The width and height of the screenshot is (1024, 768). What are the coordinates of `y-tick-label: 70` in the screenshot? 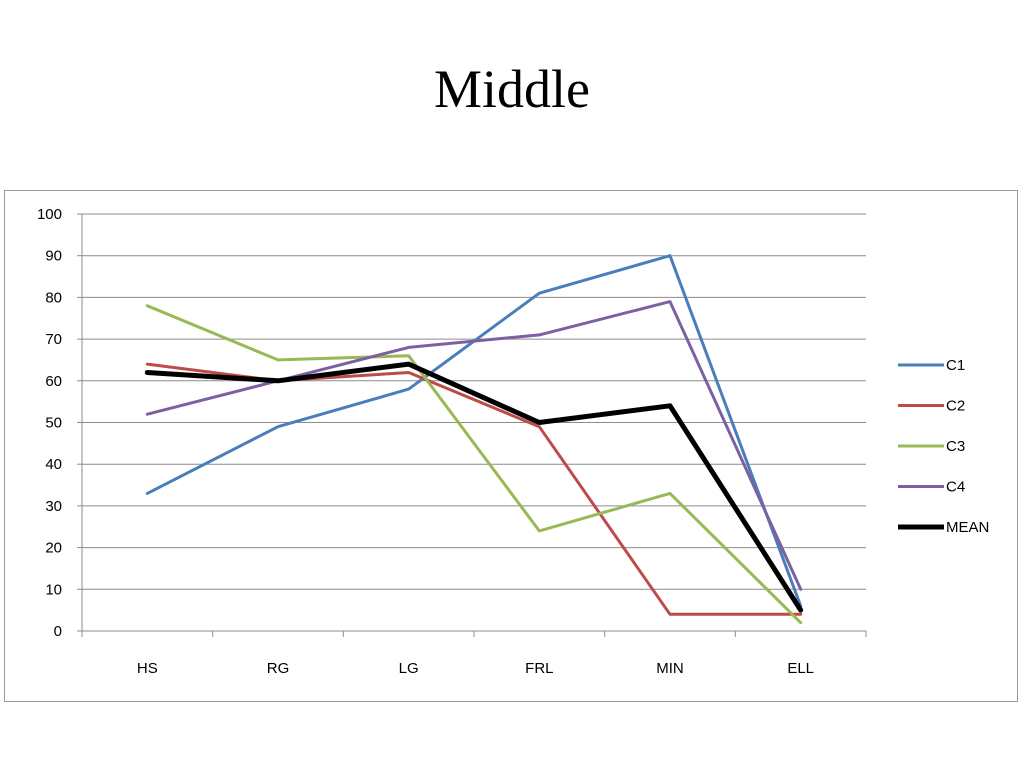 It's located at (53, 339).